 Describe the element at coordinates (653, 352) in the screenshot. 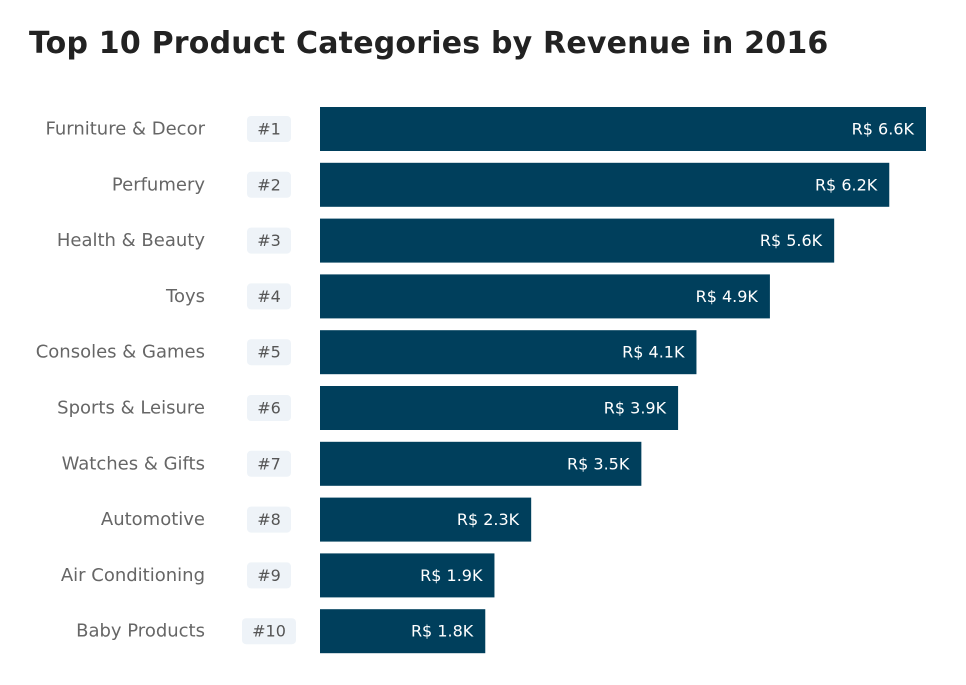

I see `value-label: R$ 4.1K` at that location.